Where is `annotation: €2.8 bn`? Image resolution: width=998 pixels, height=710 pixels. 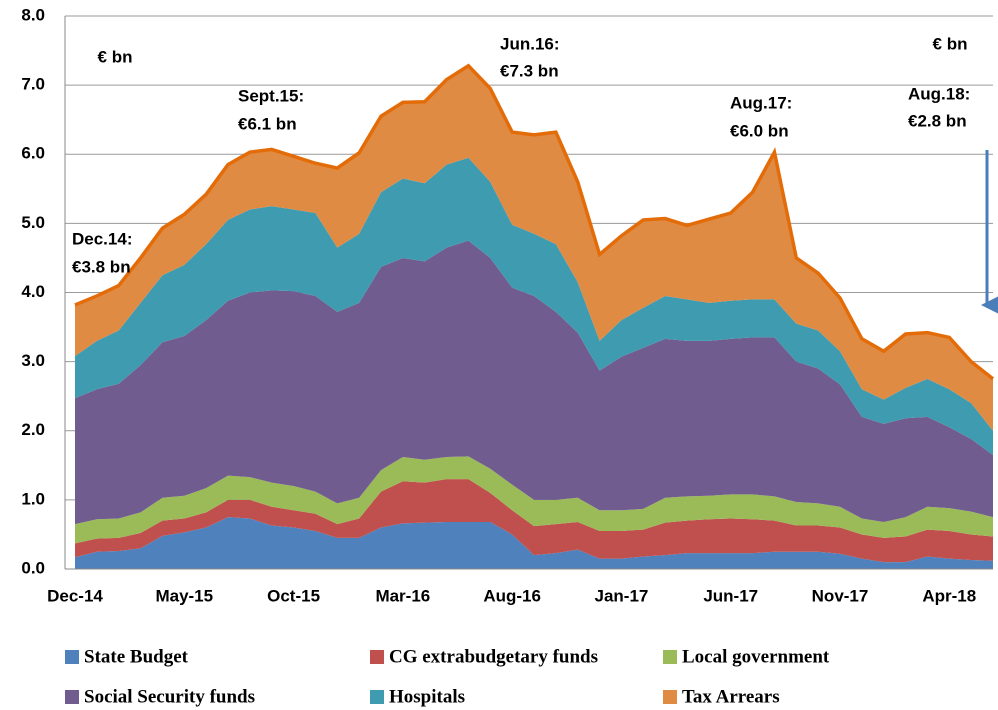 annotation: €2.8 bn is located at coordinates (937, 120).